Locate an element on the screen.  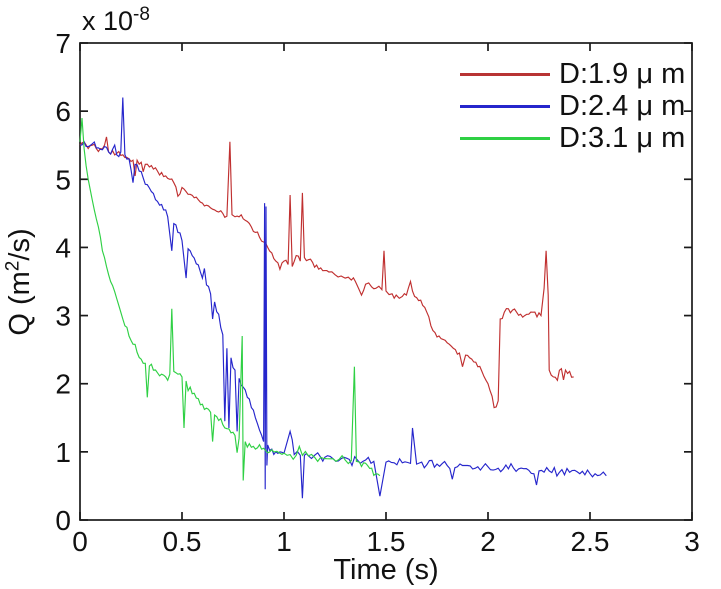
legend-entry: D:2.4 μ m is located at coordinates (572, 106).